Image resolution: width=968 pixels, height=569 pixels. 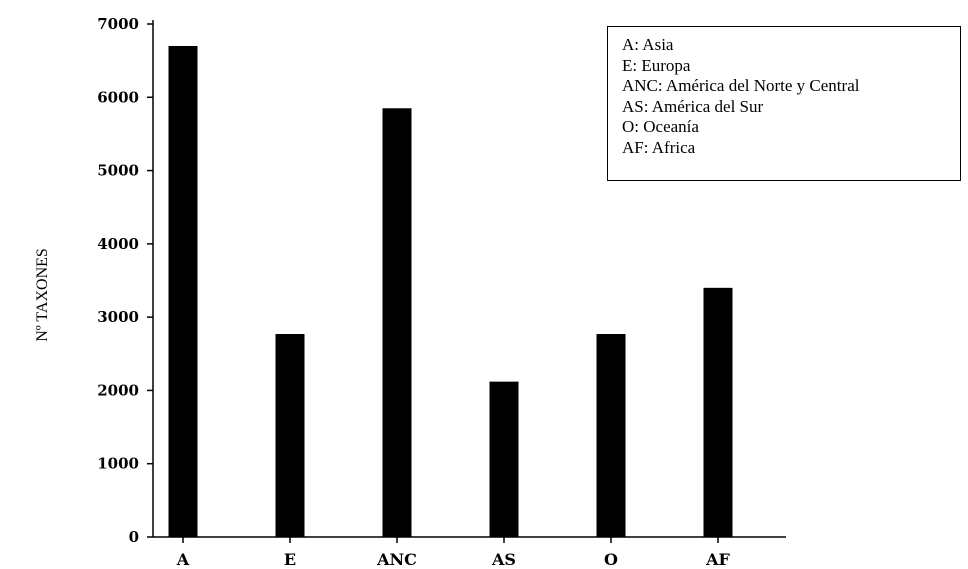 What do you see at coordinates (611, 435) in the screenshot?
I see `bar-o` at bounding box center [611, 435].